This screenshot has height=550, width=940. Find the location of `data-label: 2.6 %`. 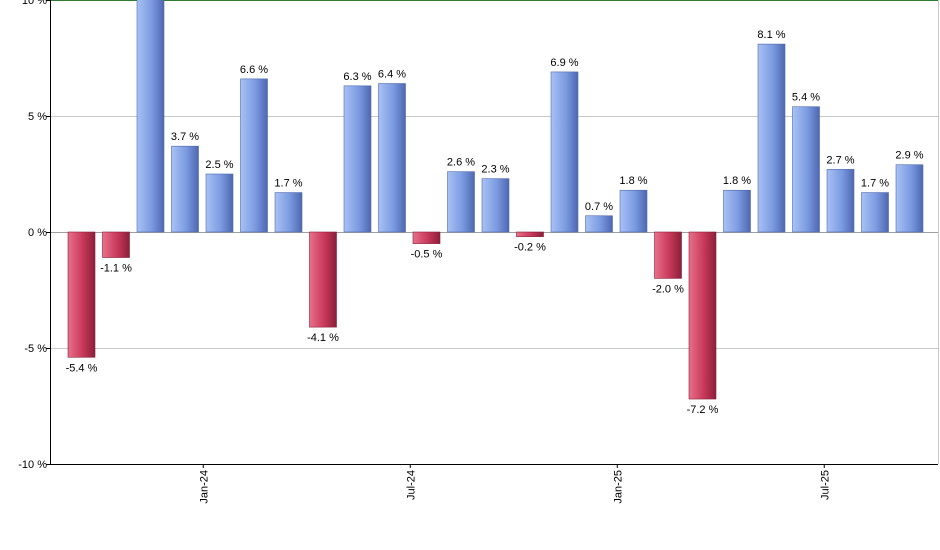

data-label: 2.6 % is located at coordinates (461, 163).